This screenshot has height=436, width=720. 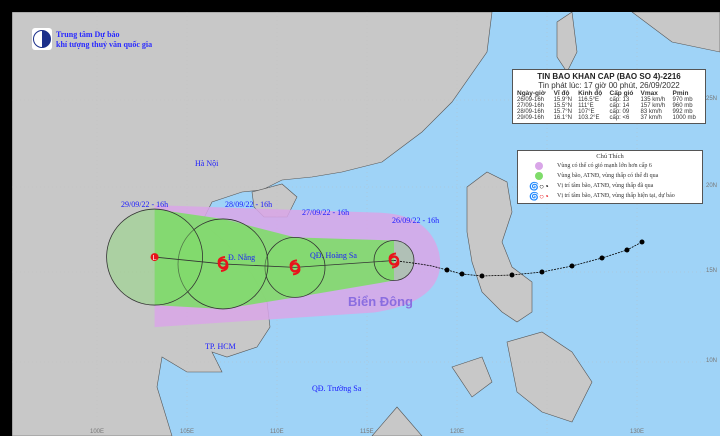 What do you see at coordinates (531, 112) in the screenshot?
I see `table-cell: 28/09-16h` at bounding box center [531, 112].